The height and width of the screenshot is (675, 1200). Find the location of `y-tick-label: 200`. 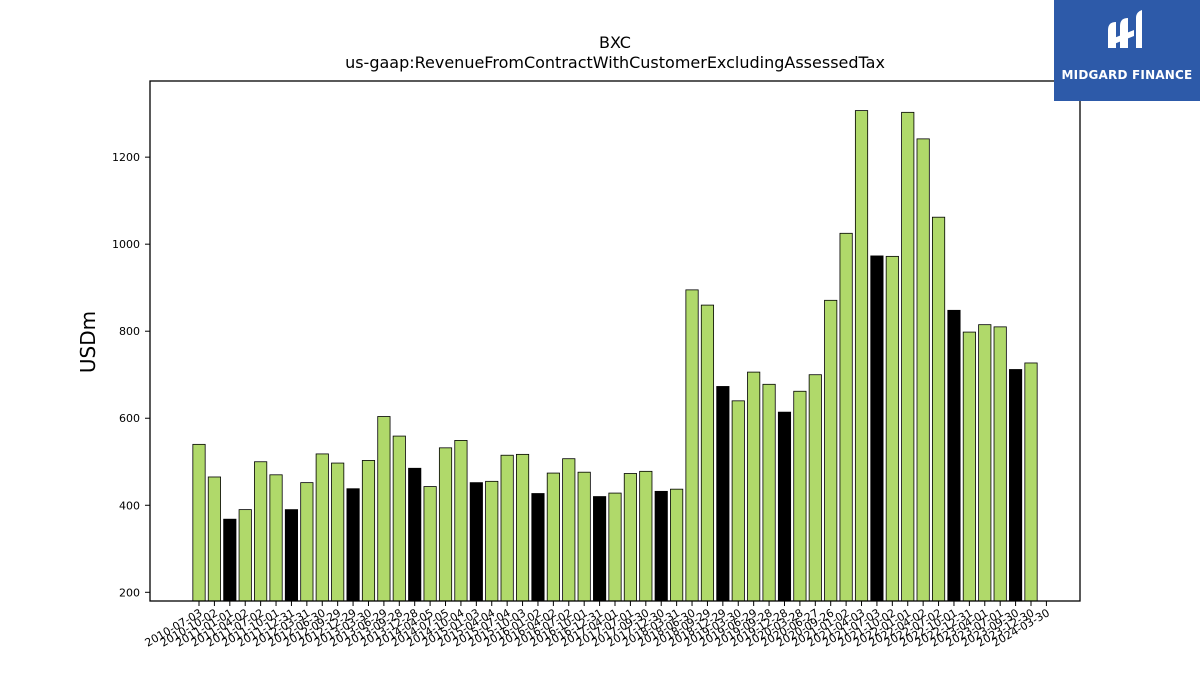

y-tick-label: 200 is located at coordinates (129, 592).